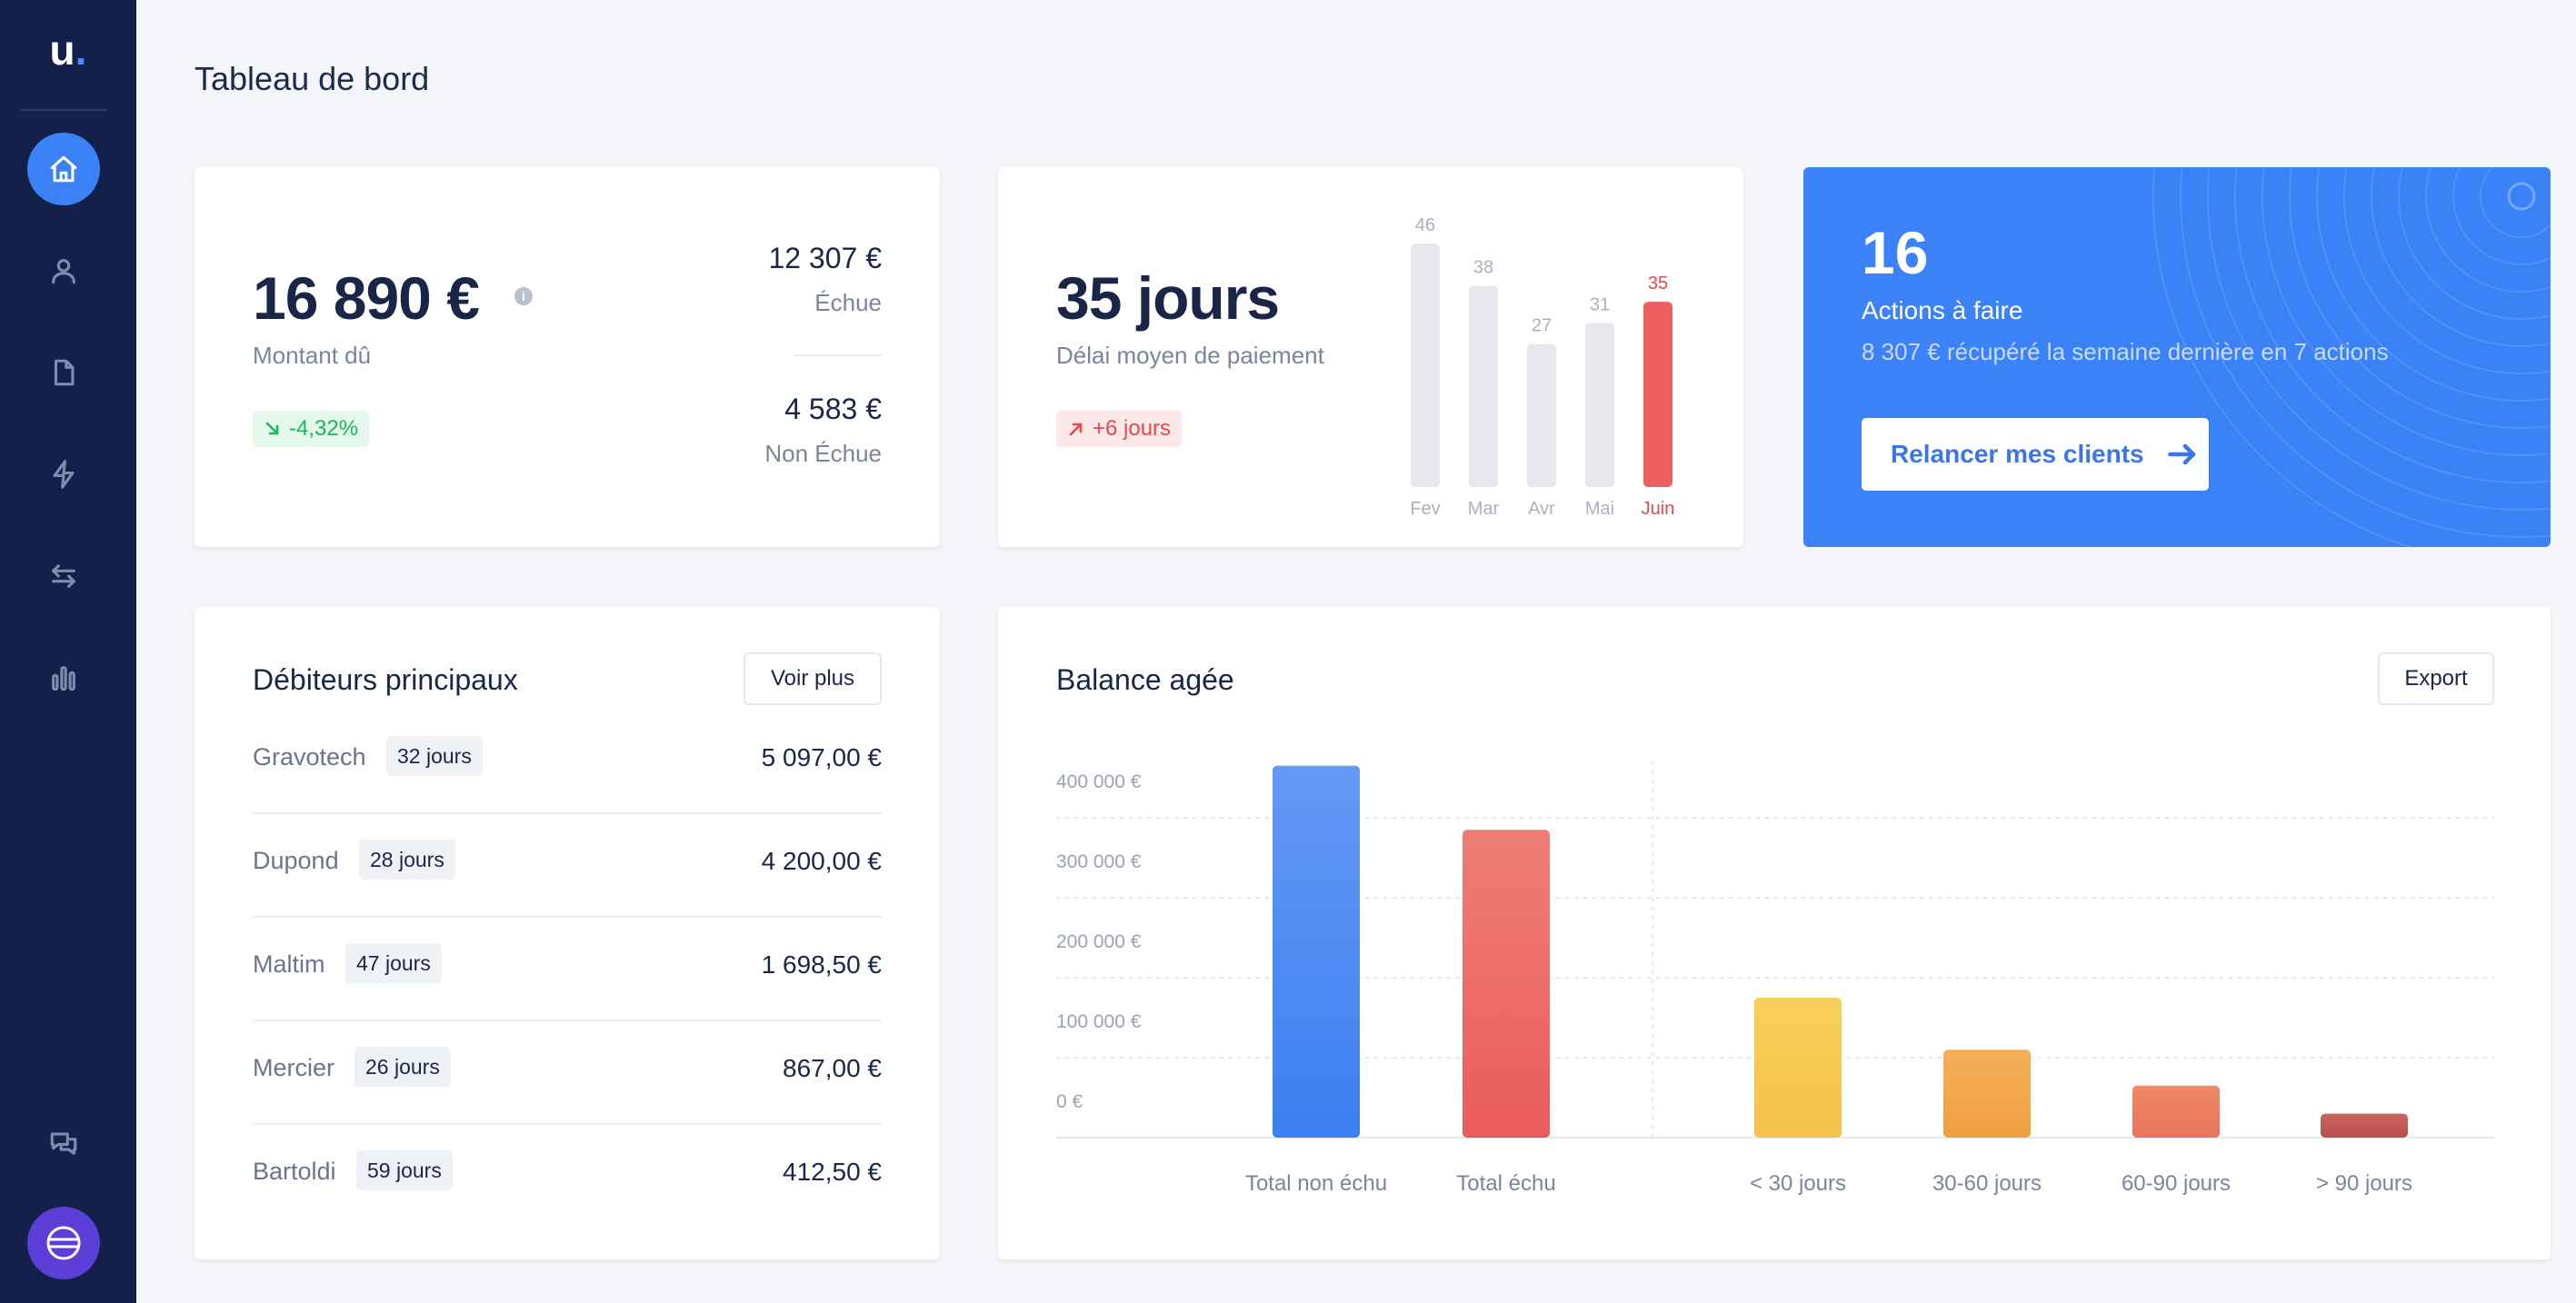 The image size is (2576, 1303). Describe the element at coordinates (312, 355) in the screenshot. I see `amount-due-label: Montant dû` at that location.